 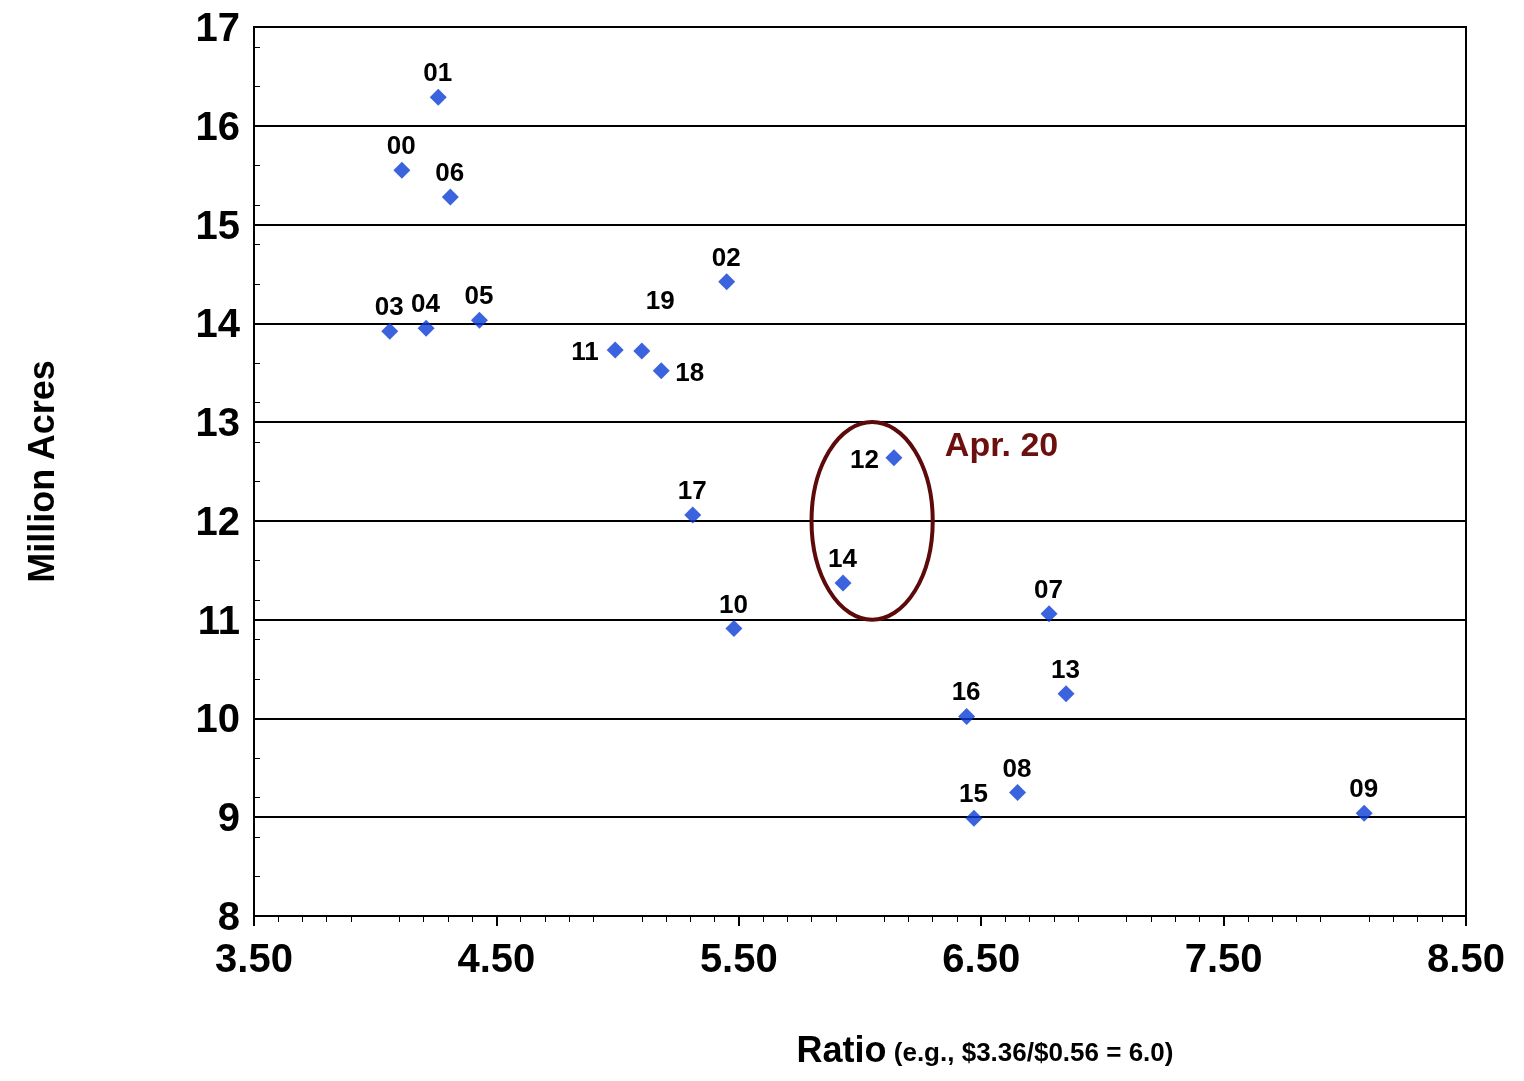 I want to click on annotation: 03, so click(x=389, y=306).